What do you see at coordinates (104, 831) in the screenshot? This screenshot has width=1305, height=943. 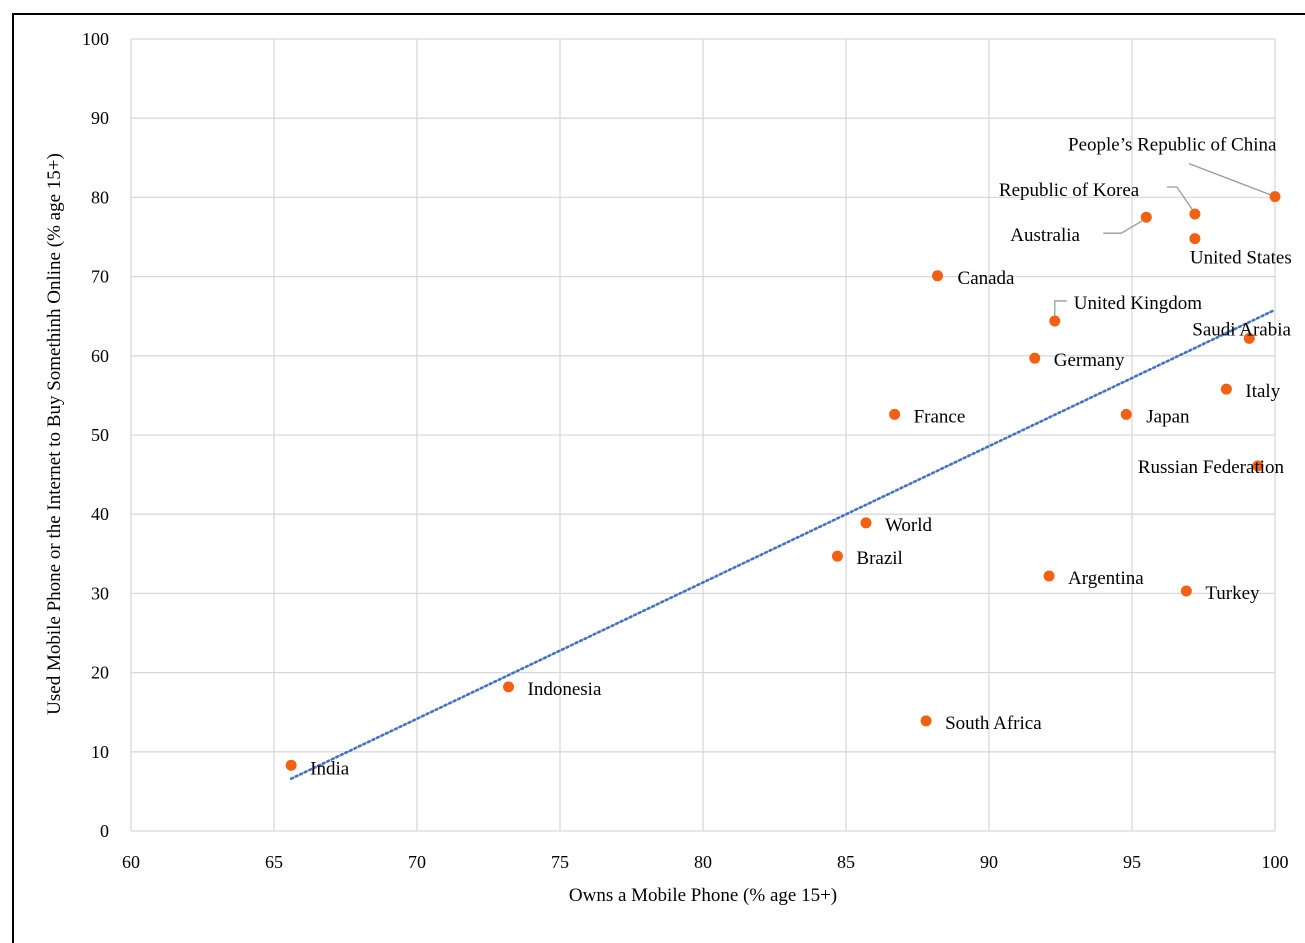 I see `y-tick-label: 0` at bounding box center [104, 831].